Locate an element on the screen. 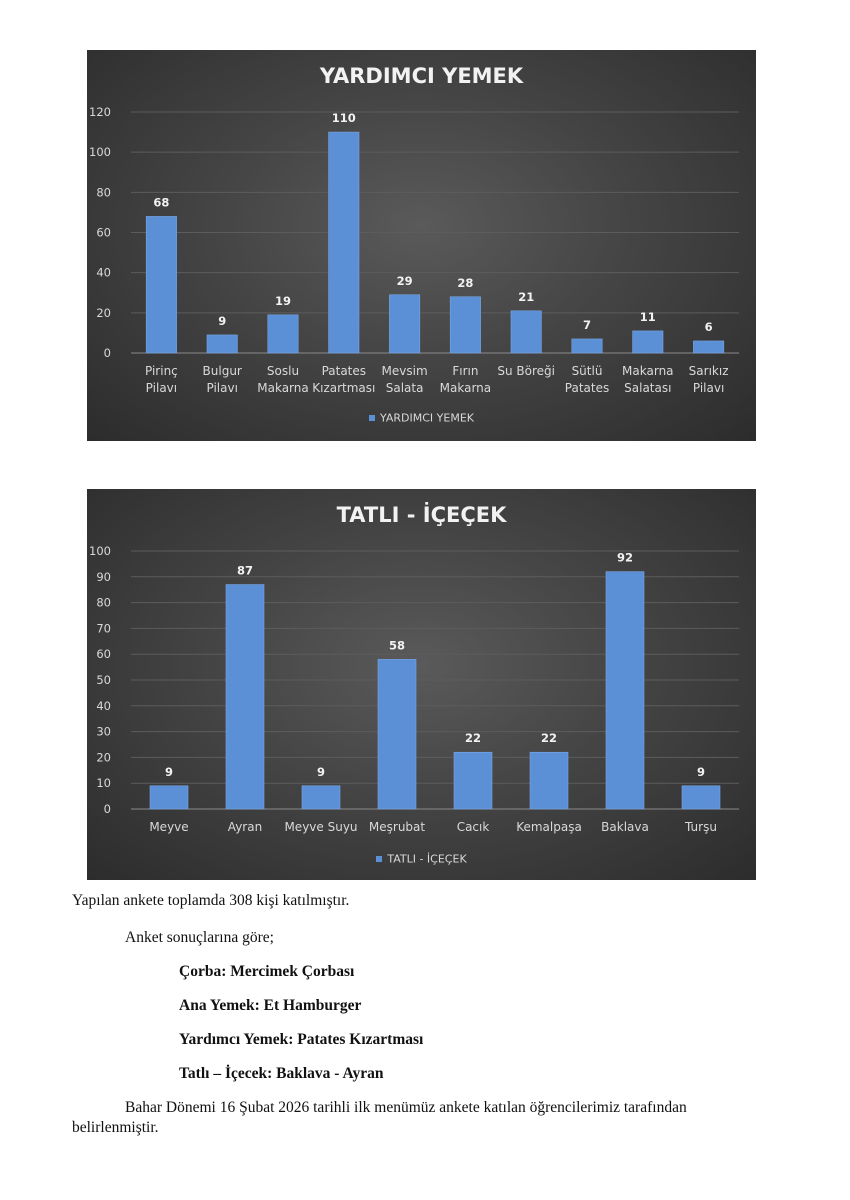 Image resolution: width=850 pixels, height=1200 pixels. result-yardimci-yemek: Yardımcı Yemek: Patates Kızartması is located at coordinates (301, 1039).